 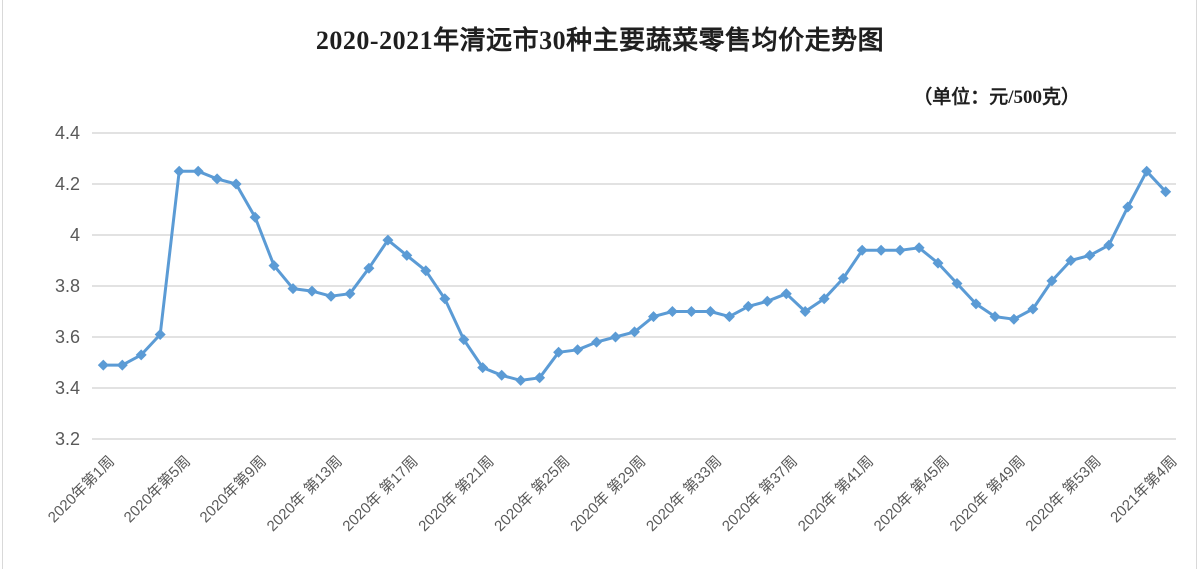 I want to click on y-tick-label: 4.4, so click(x=67, y=133).